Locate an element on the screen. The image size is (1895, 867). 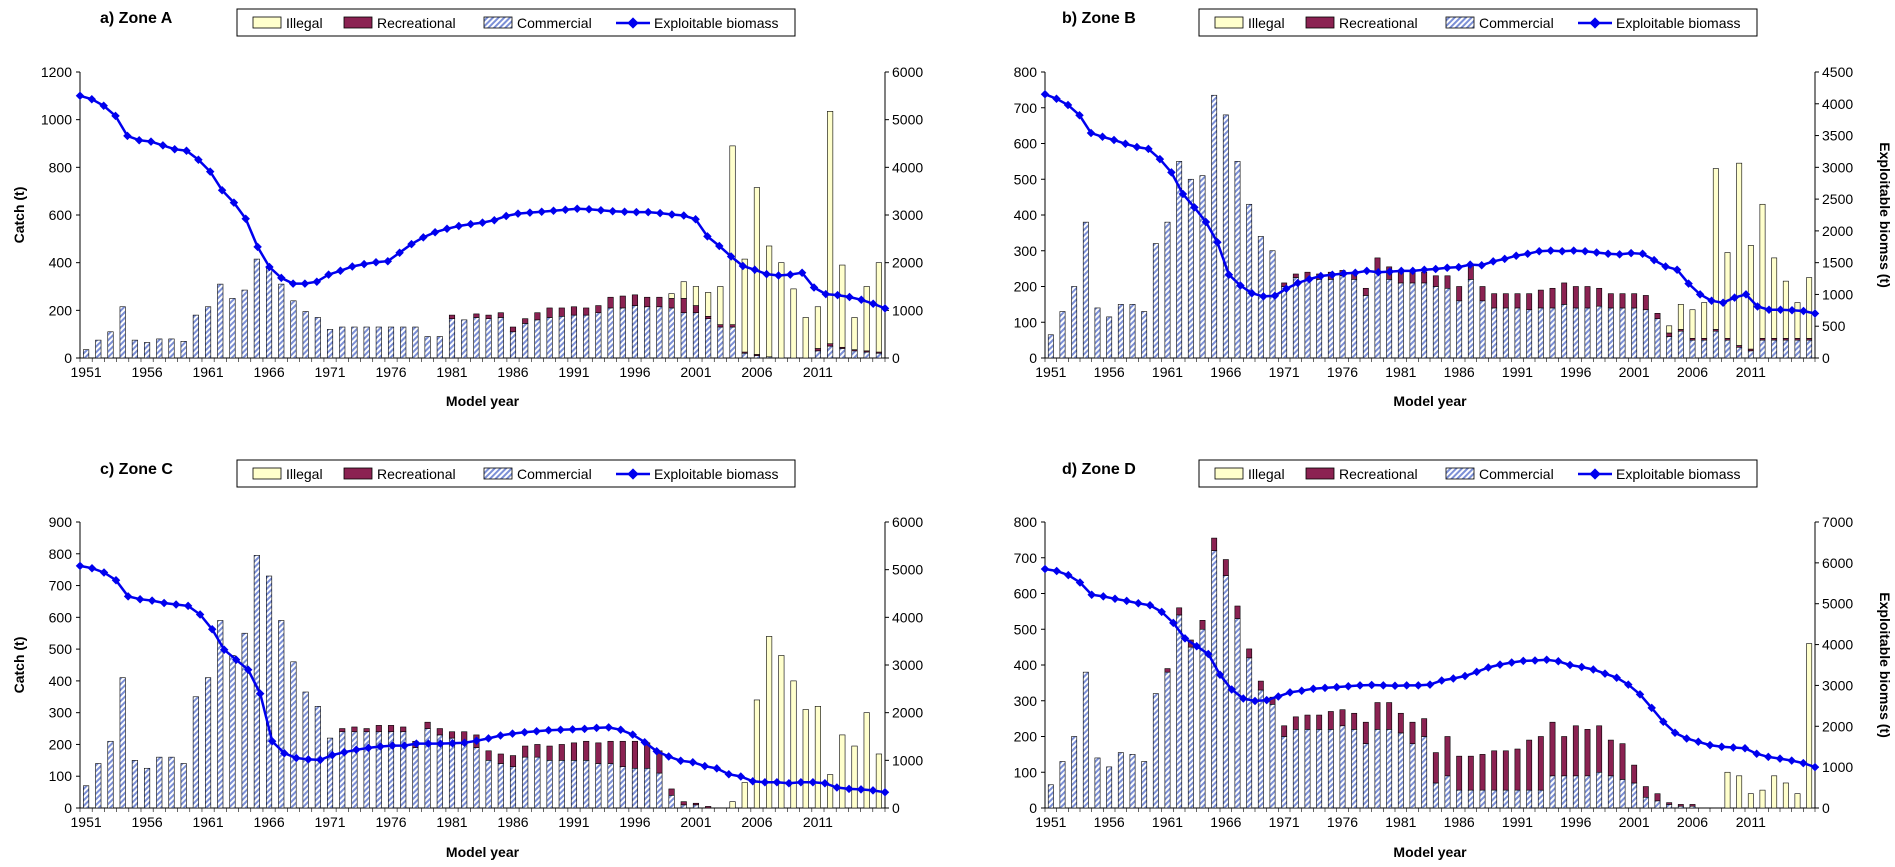
legend-swatch-illegal is located at coordinates (1229, 22).